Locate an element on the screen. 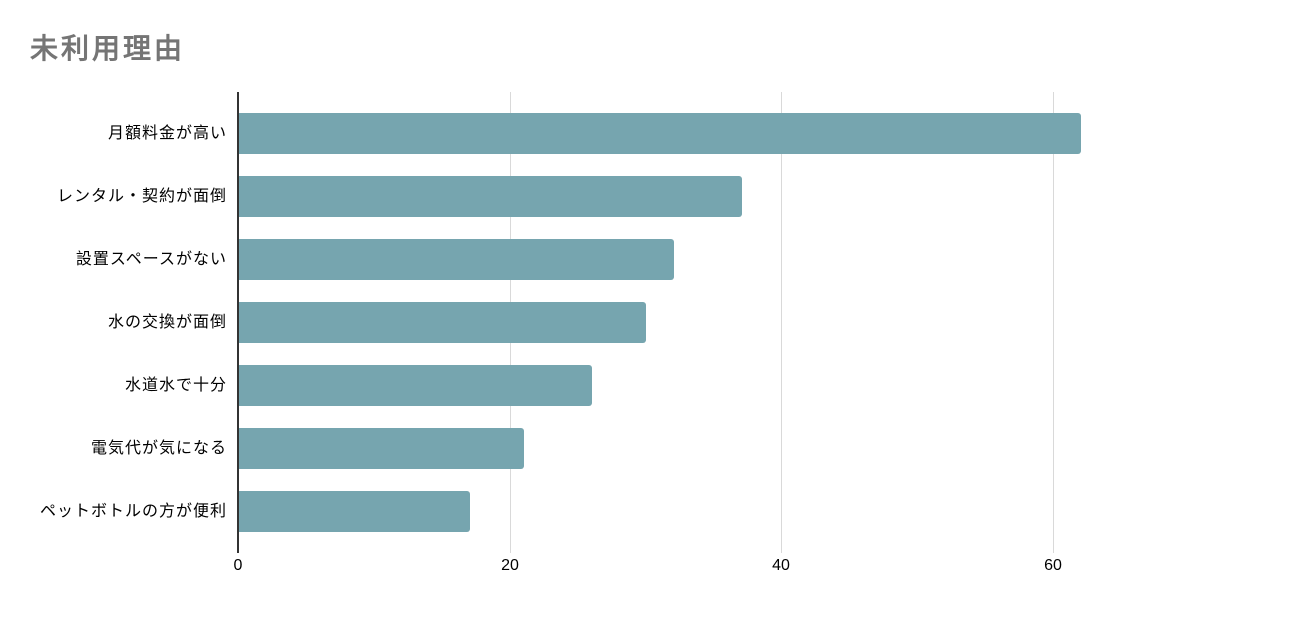 This screenshot has height=617, width=1296. category-label: 月額料金が高い is located at coordinates (167, 133).